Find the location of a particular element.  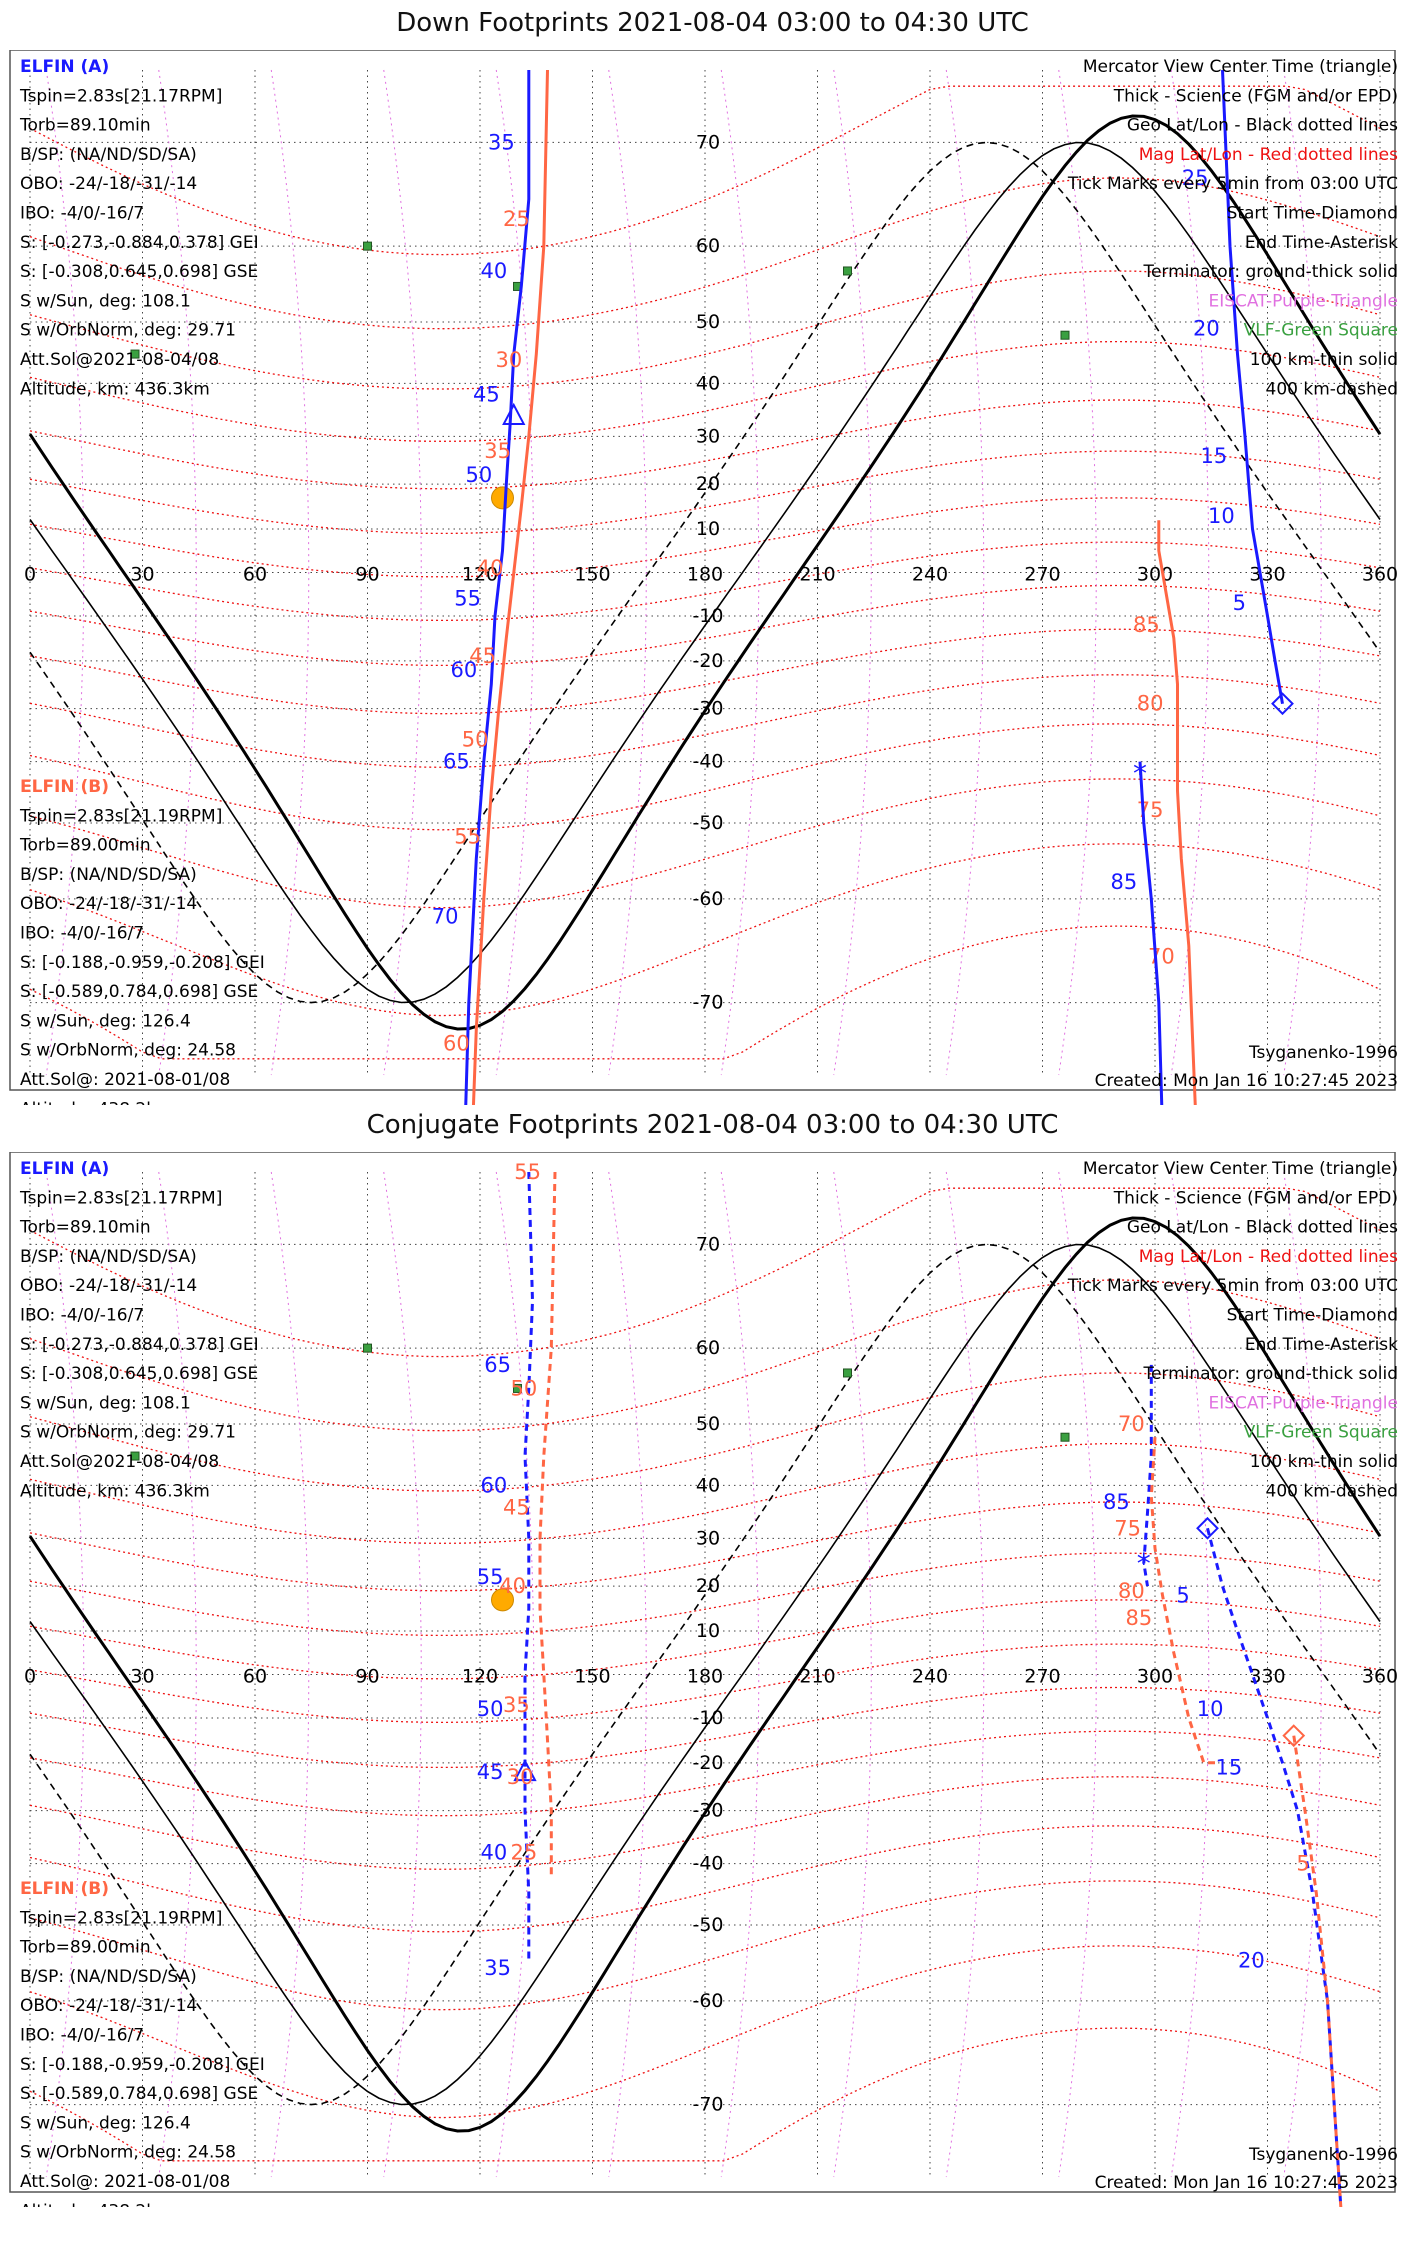

lon-tick-label: 60 is located at coordinates (255, 1677).